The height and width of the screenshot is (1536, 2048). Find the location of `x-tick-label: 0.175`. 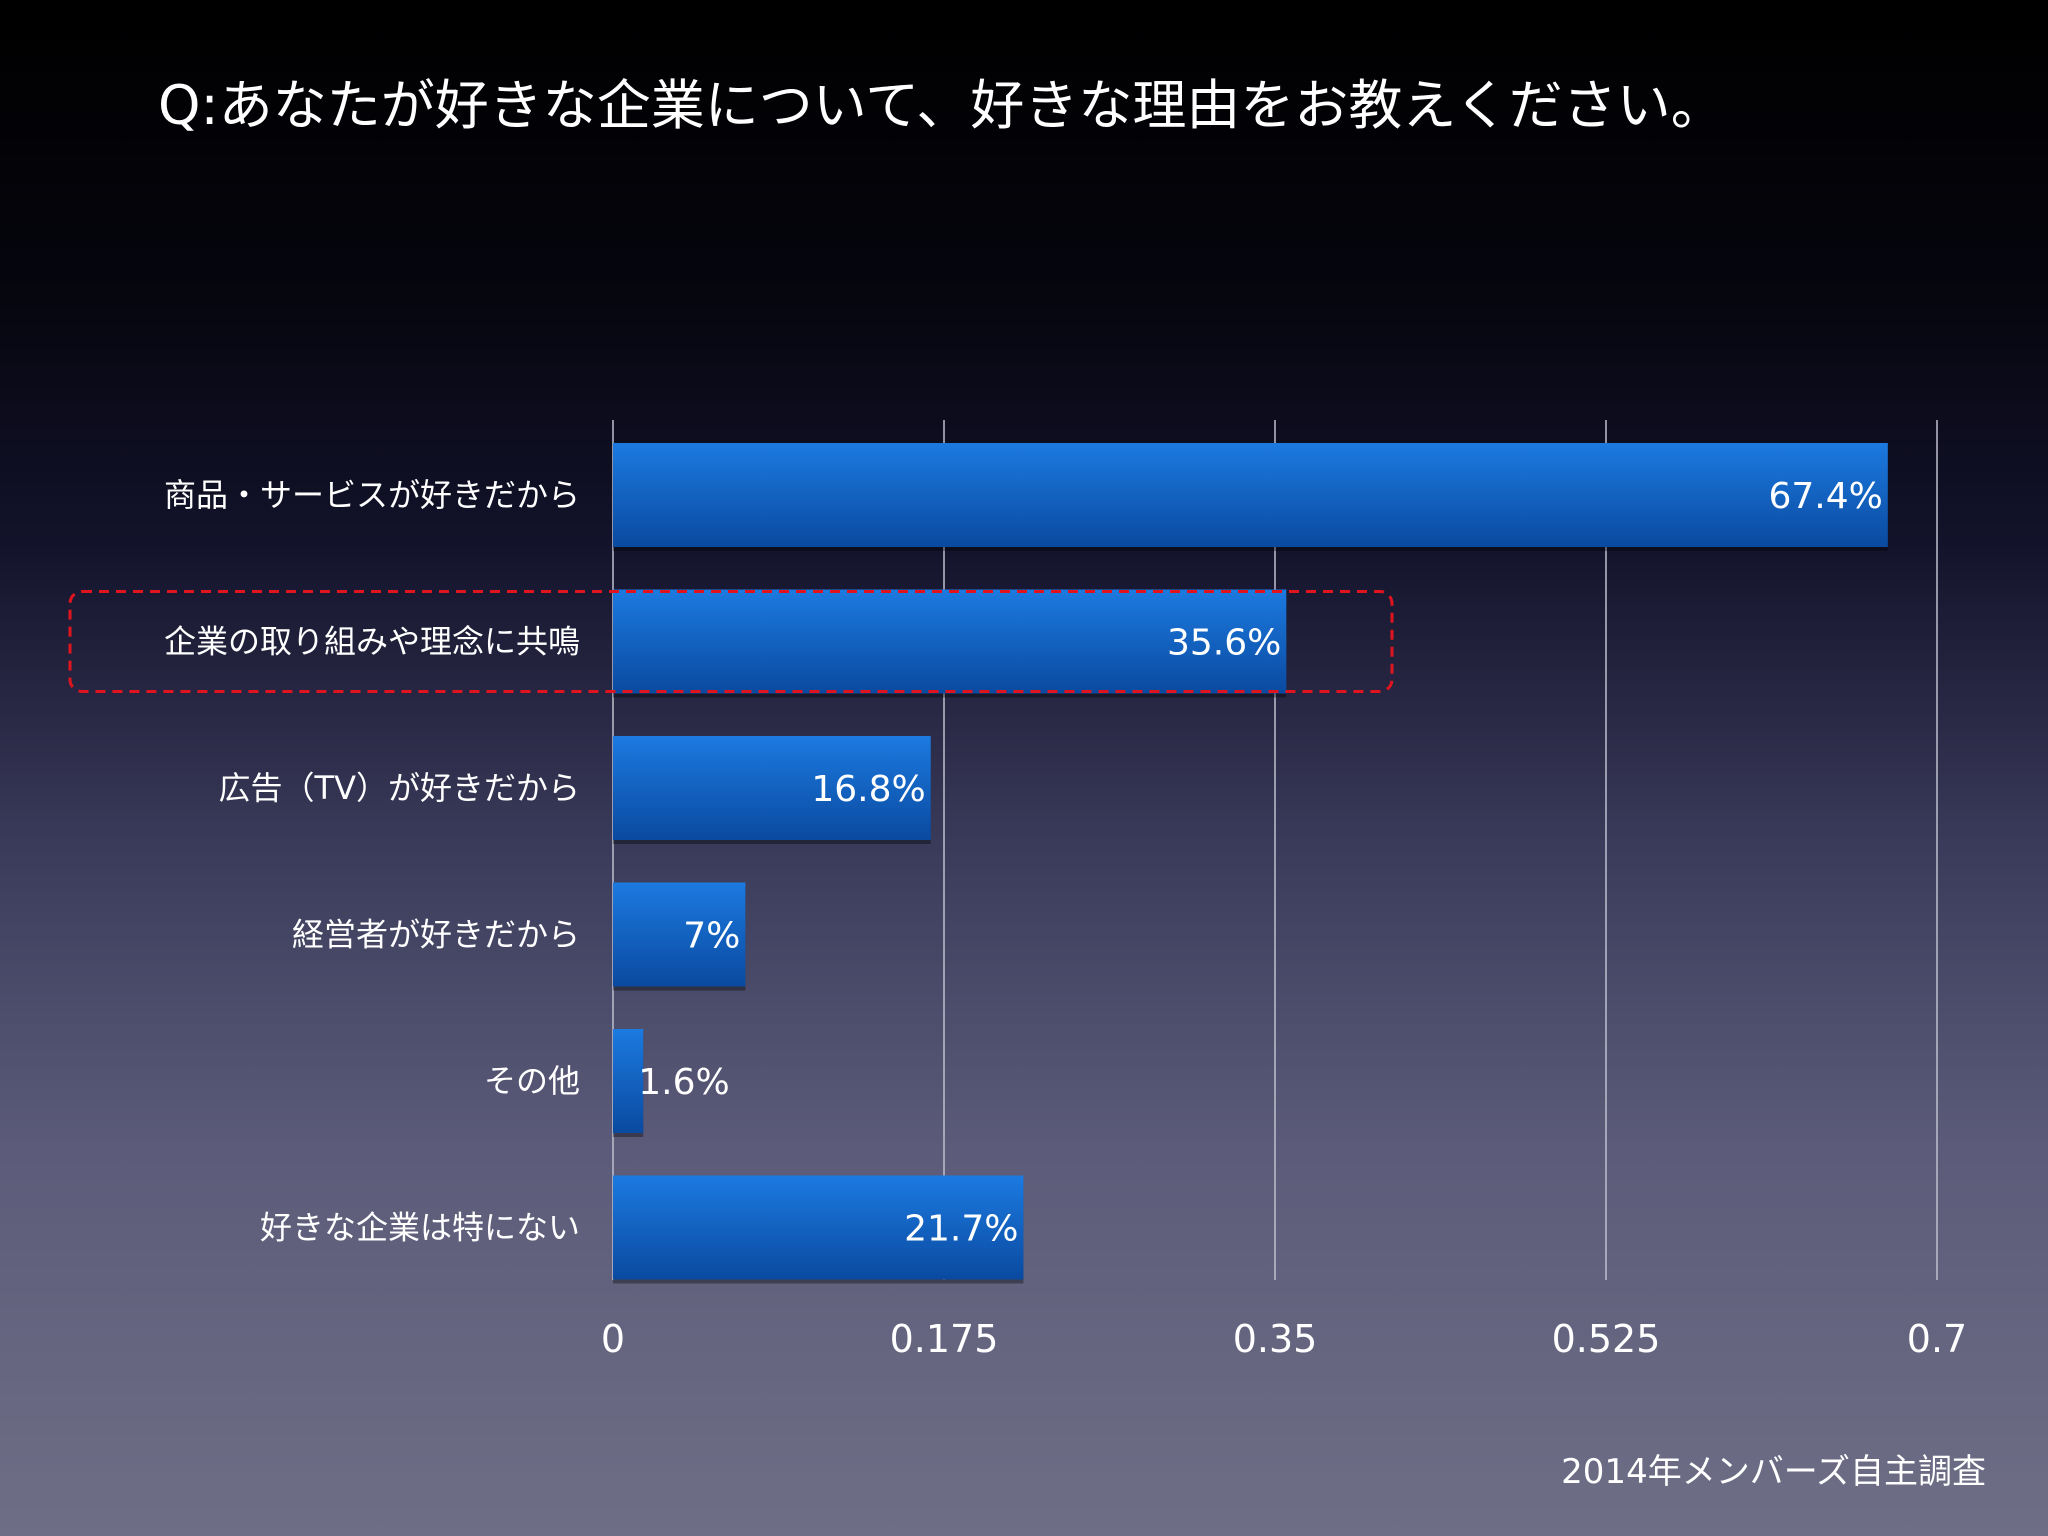

x-tick-label: 0.175 is located at coordinates (944, 1339).